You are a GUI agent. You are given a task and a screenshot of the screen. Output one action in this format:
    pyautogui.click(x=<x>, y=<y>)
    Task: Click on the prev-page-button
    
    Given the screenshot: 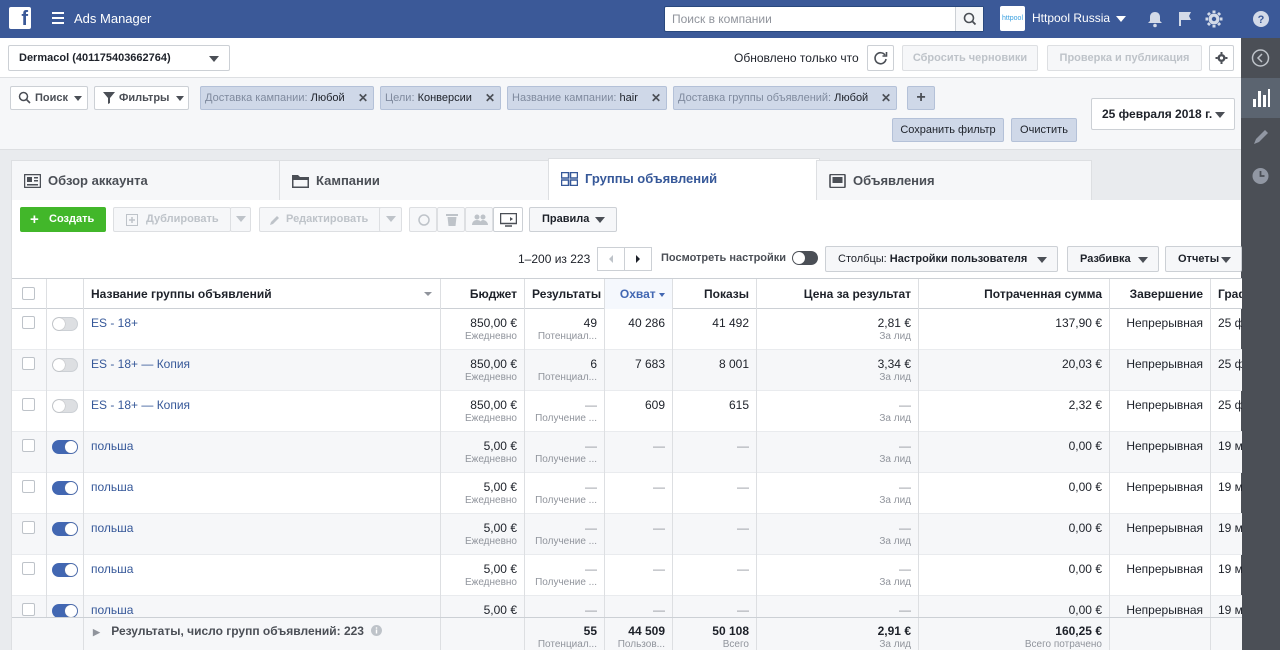 What is the action you would take?
    pyautogui.click(x=611, y=259)
    